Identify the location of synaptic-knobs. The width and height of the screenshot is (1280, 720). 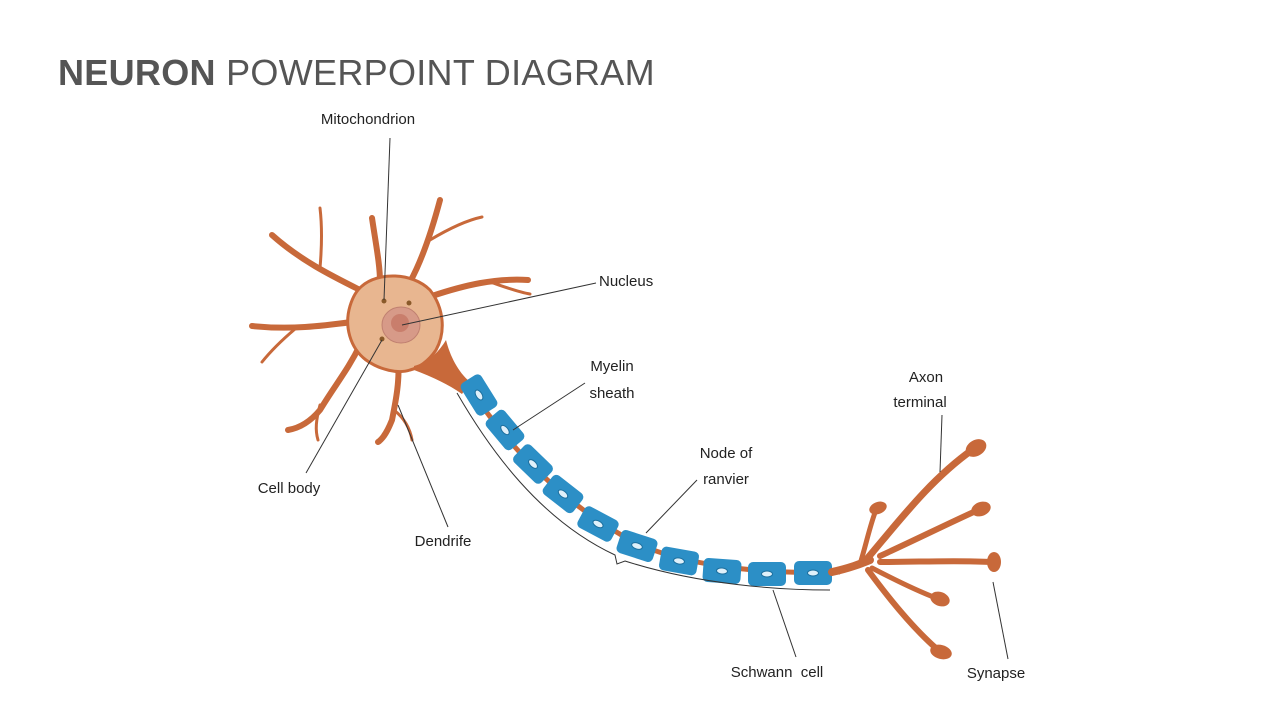
(934, 549).